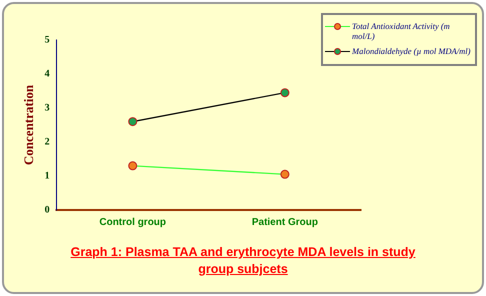 Image resolution: width=486 pixels, height=296 pixels. What do you see at coordinates (132, 222) in the screenshot?
I see `x-tick-label: Control group` at bounding box center [132, 222].